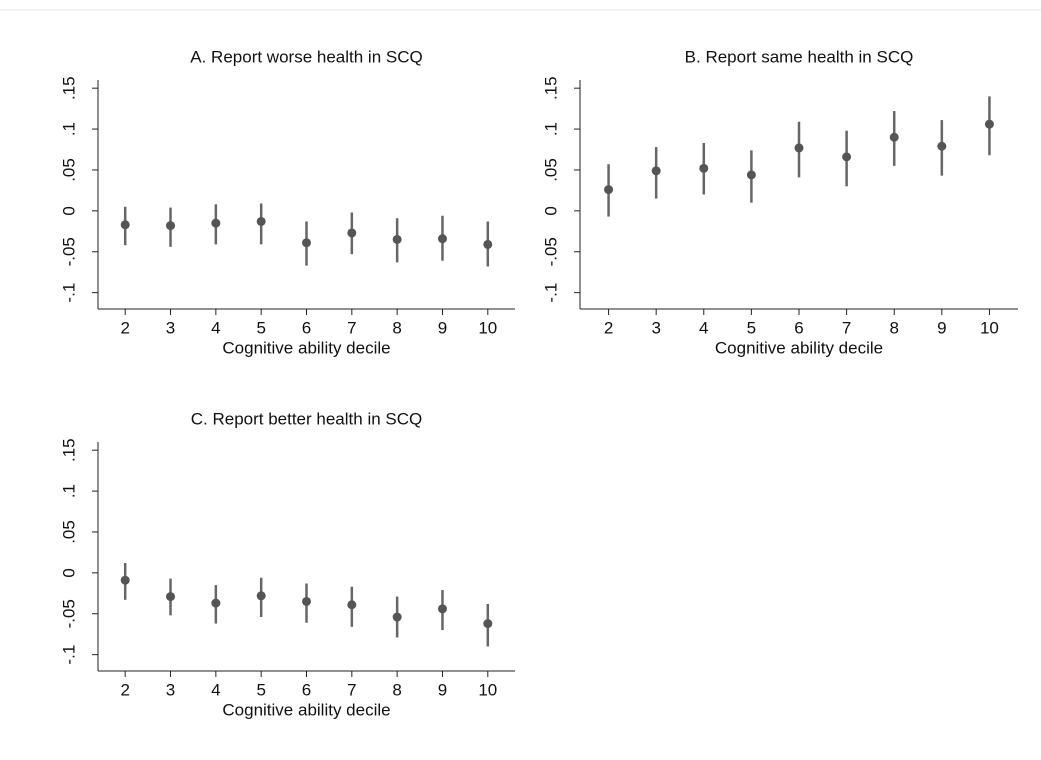 The width and height of the screenshot is (1041, 760). What do you see at coordinates (799, 56) in the screenshot?
I see `panel-title: B. Report same health in SCQ` at bounding box center [799, 56].